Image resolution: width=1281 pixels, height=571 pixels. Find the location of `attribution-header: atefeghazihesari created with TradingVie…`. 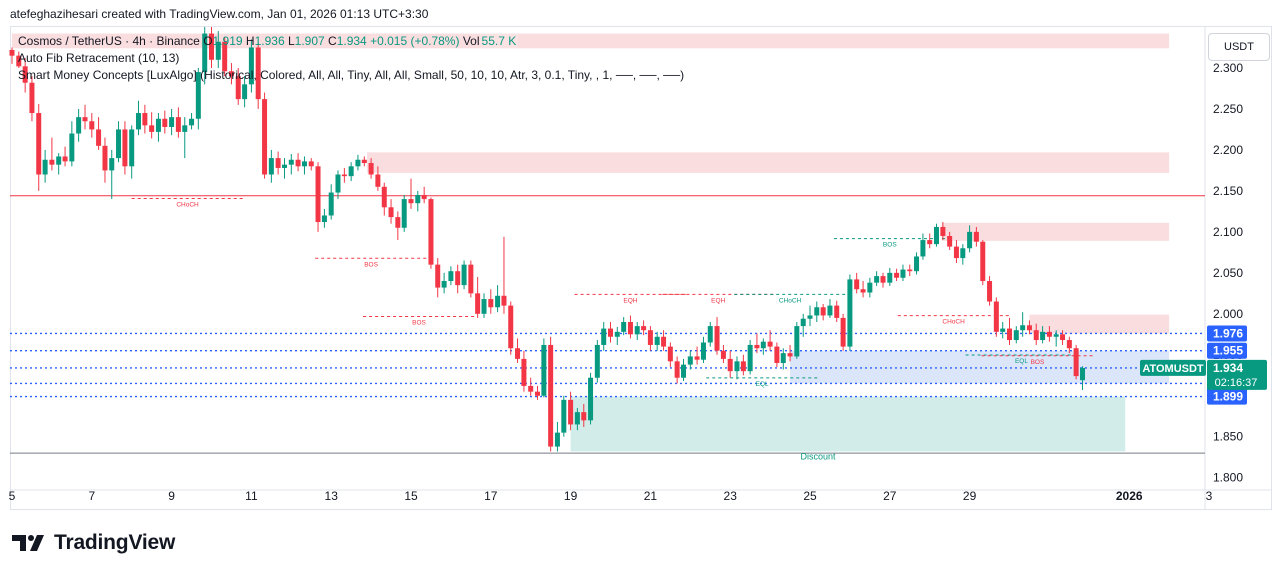

attribution-header: atefeghazihesari created with TradingVie… is located at coordinates (219, 14).